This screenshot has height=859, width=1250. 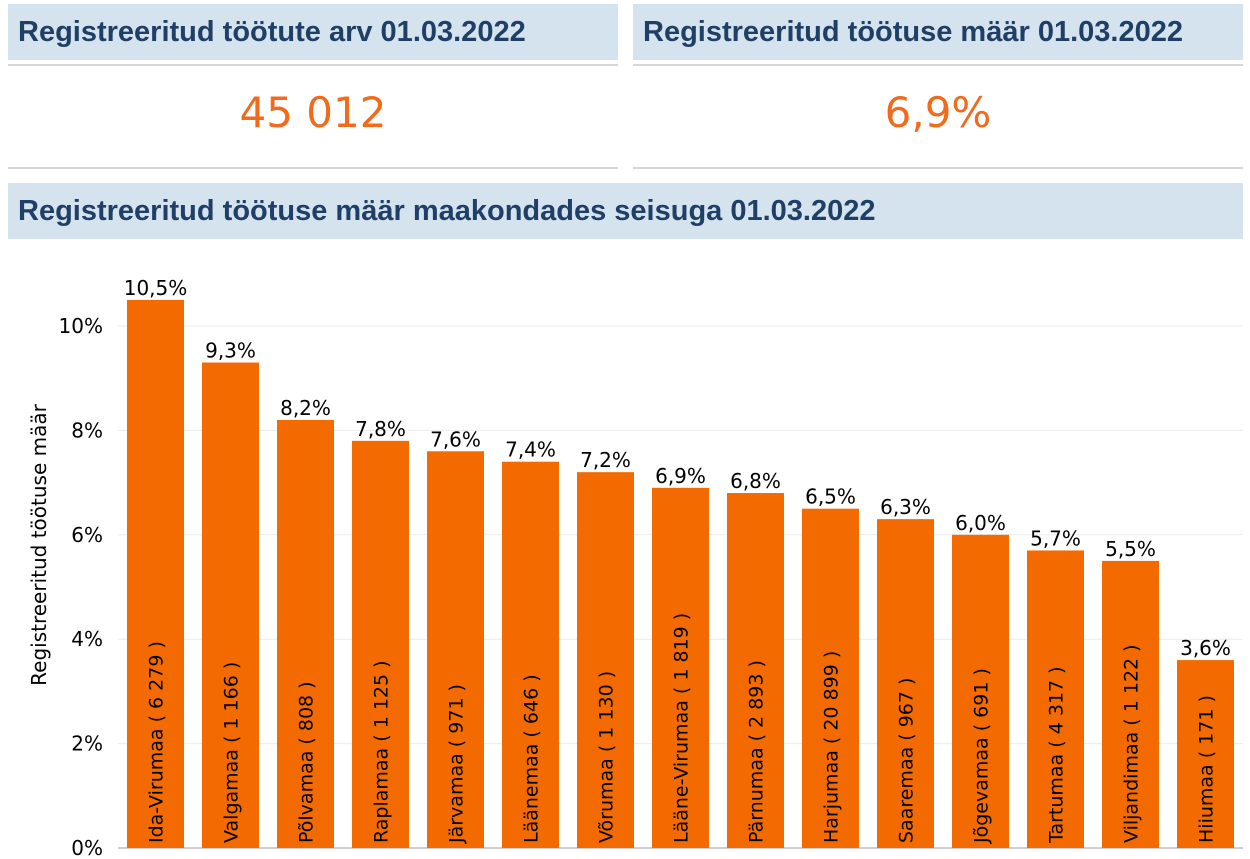 What do you see at coordinates (938, 112) in the screenshot?
I see `kpi-rate-value: 6,9%` at bounding box center [938, 112].